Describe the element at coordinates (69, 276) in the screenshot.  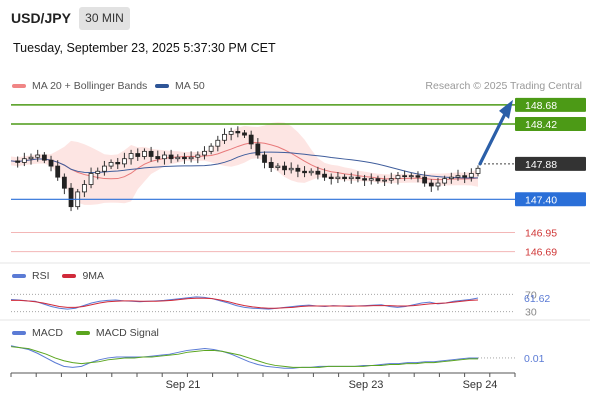
I see `rsi-ma-swatch` at that location.